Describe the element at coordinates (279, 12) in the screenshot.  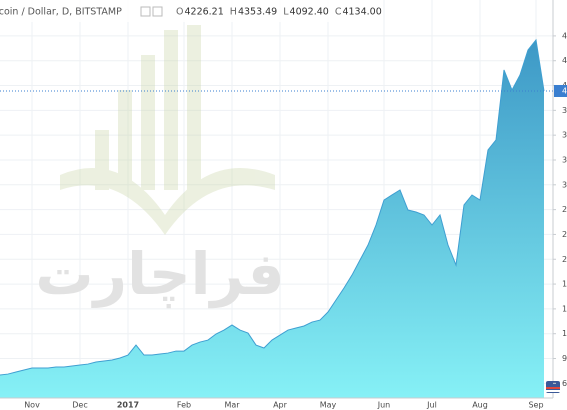
I see `ohlc: O 4226.21 H 4353.49 L 4092.40 C 4134.00` at that location.